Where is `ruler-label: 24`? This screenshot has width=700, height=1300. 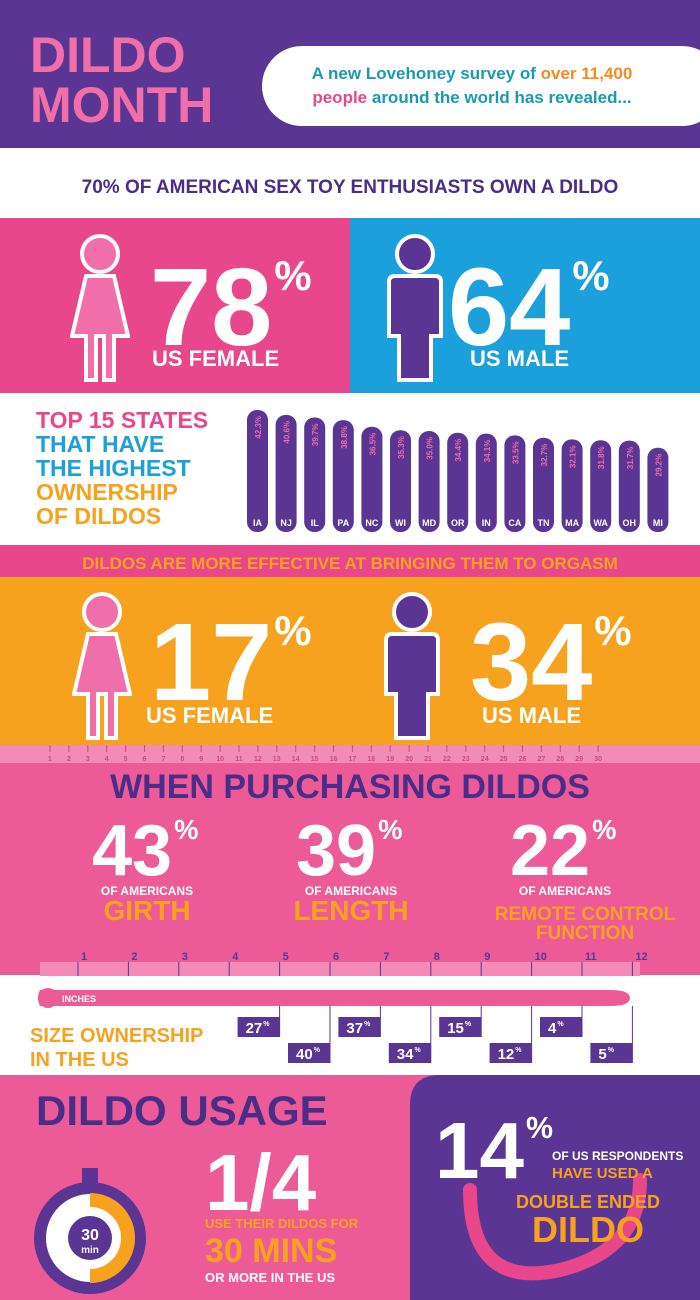
ruler-label: 24 is located at coordinates (485, 759).